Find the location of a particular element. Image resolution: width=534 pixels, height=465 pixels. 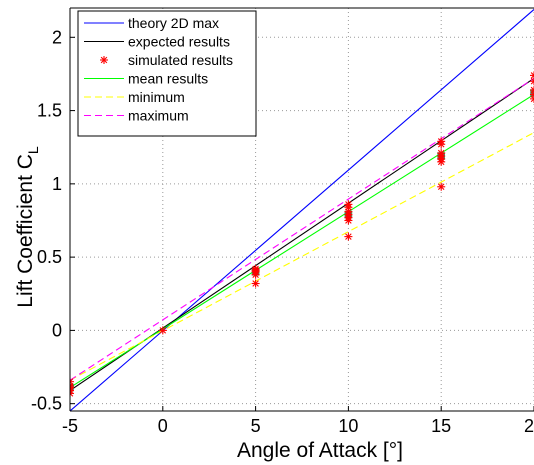

x-tick-label-1: 0 is located at coordinates (163, 426).